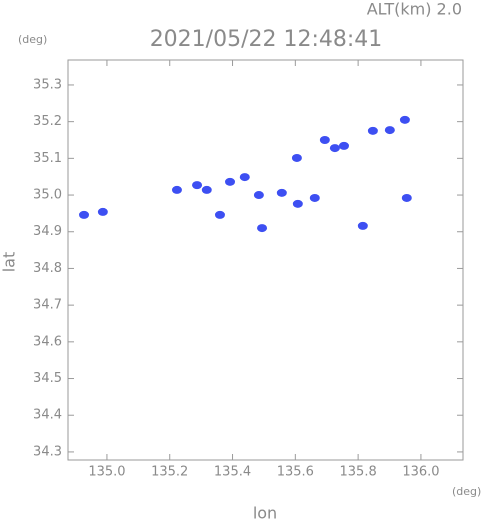  Describe the element at coordinates (47, 84) in the screenshot. I see `y-tick-label: 35.3` at that location.